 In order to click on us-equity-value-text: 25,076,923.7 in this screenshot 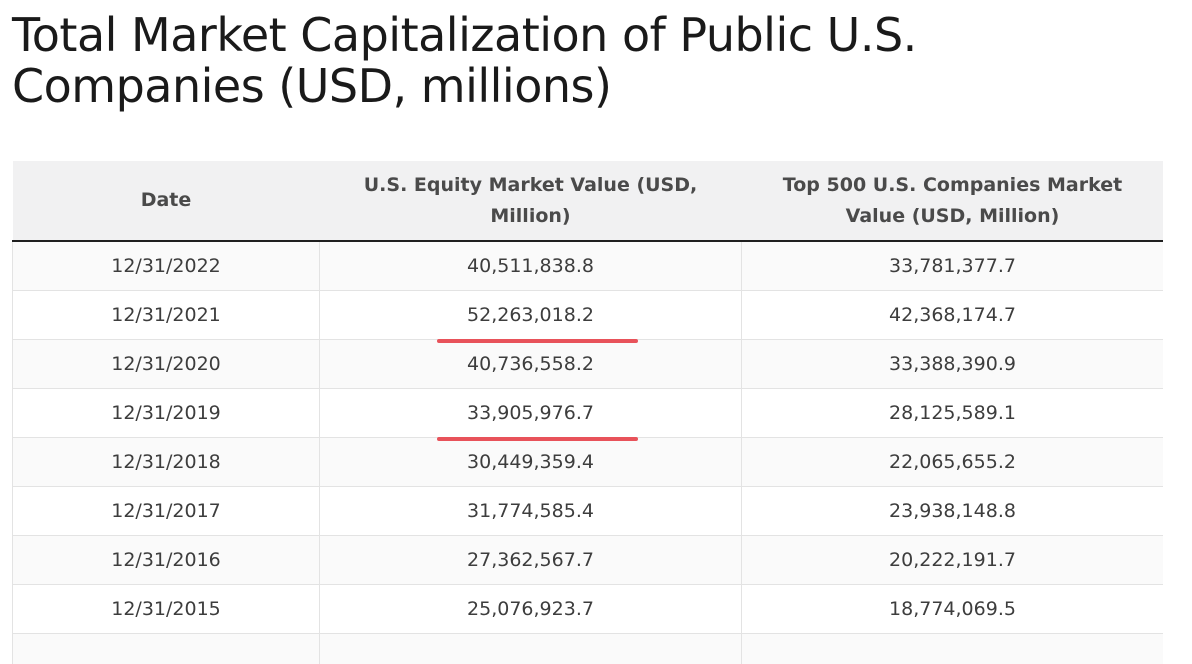, I will do `click(530, 608)`.